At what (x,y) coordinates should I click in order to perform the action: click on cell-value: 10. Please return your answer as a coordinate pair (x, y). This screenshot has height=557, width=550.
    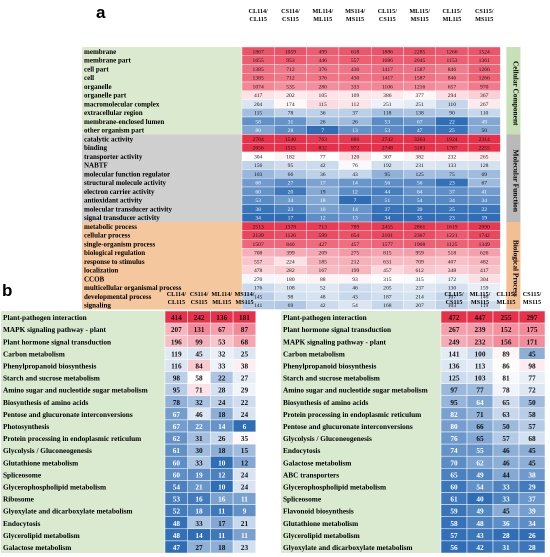
    Looking at the image, I should click on (222, 487).